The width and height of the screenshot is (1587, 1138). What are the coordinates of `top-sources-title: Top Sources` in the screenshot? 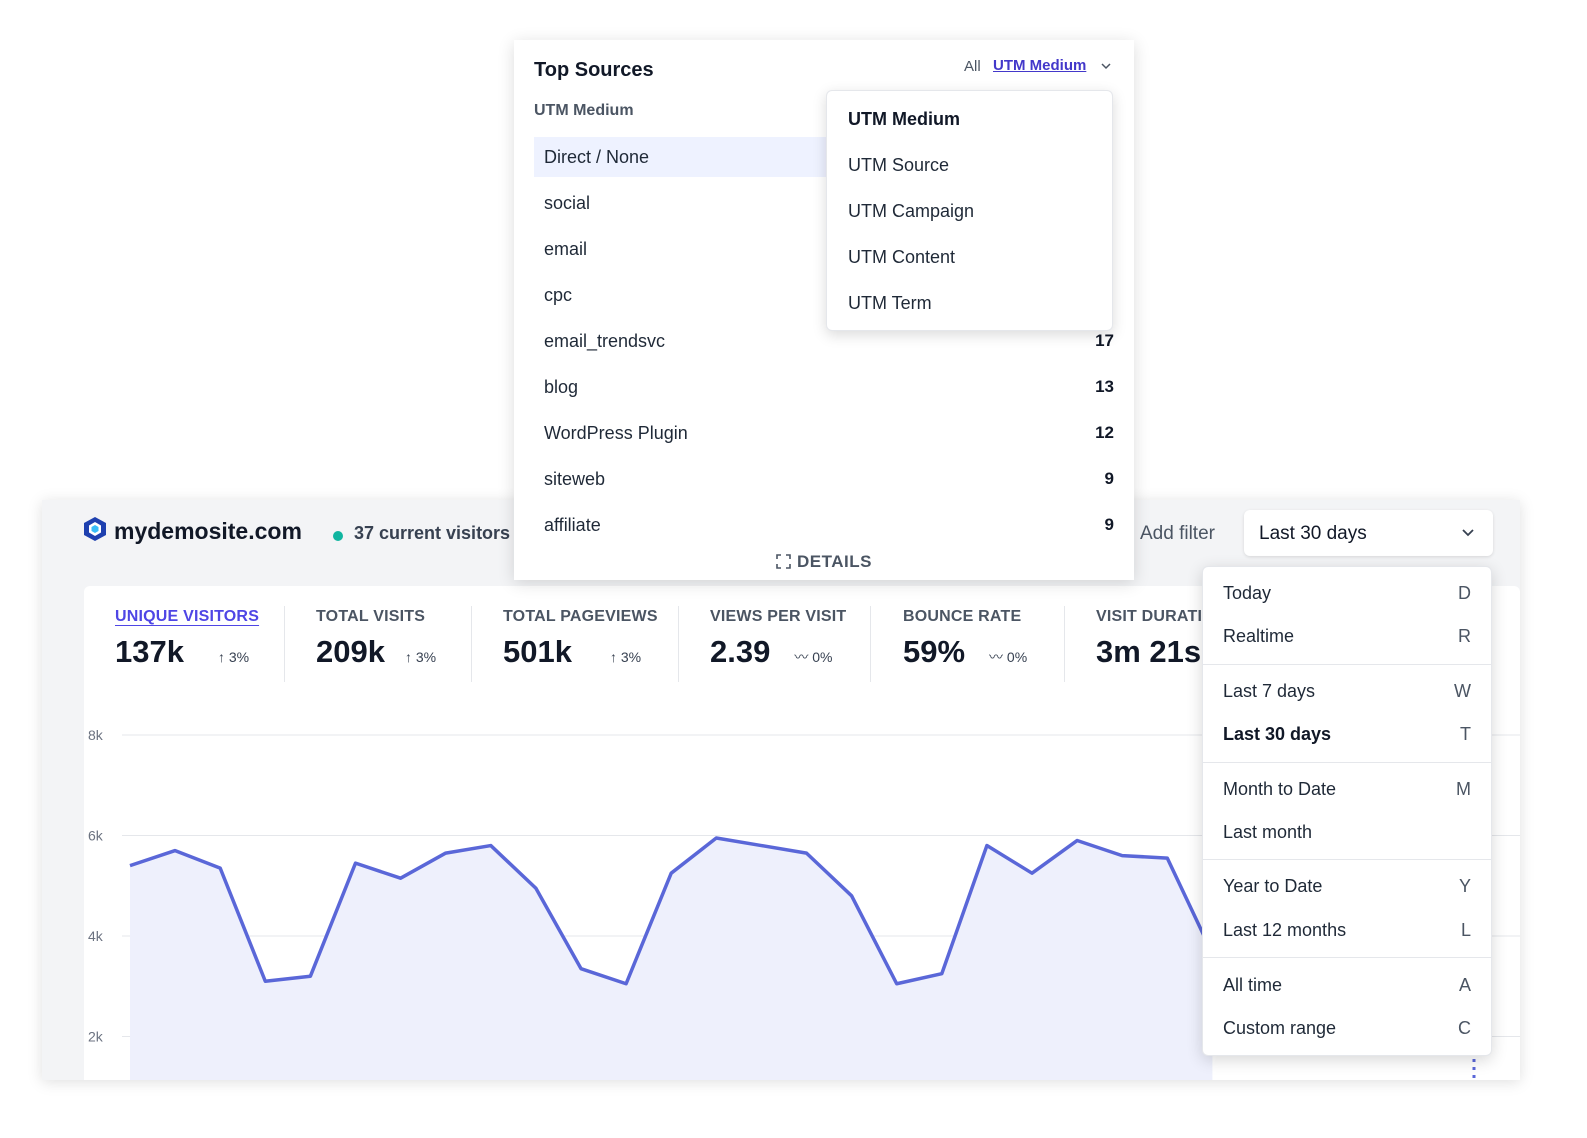 It's located at (594, 70).